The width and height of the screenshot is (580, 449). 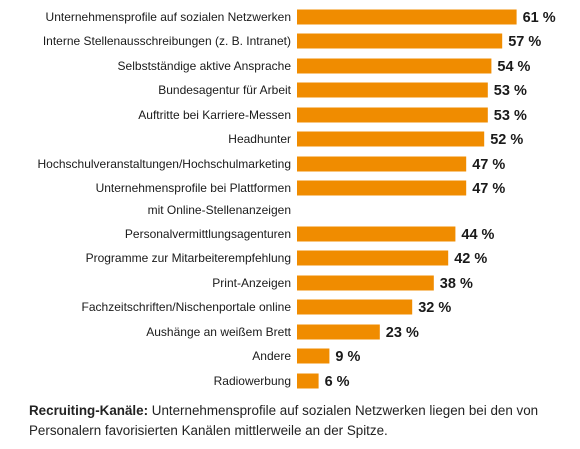 I want to click on category-label: Print-Anzeigen, so click(x=251, y=283).